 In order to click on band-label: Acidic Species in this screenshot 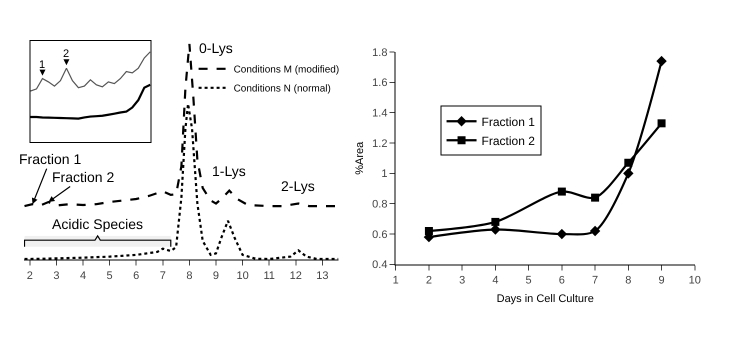, I will do `click(98, 224)`.